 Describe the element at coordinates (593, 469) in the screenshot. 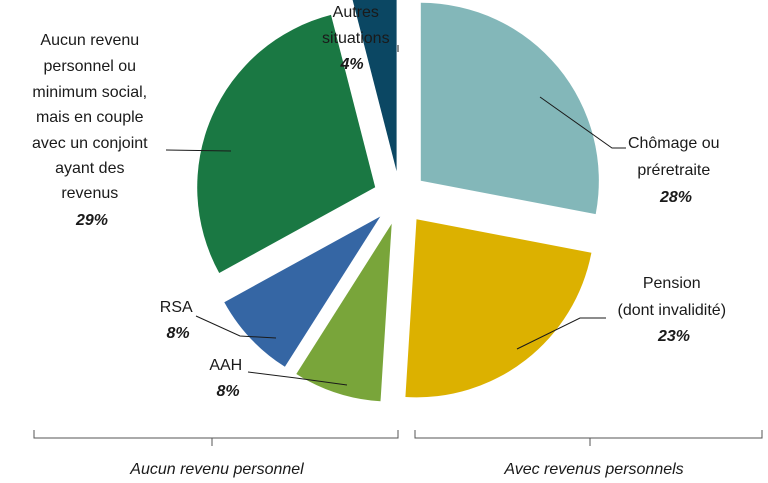

I see `group-label-avec: Avec revenus personnels` at that location.